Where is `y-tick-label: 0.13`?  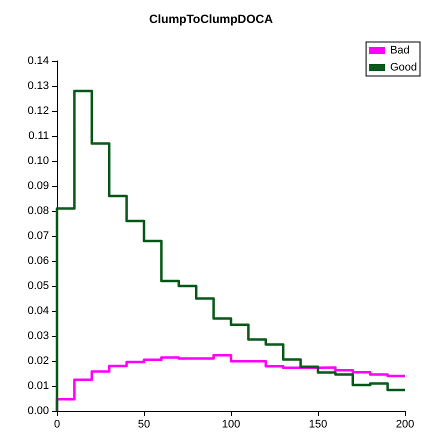 y-tick-label: 0.13 is located at coordinates (38, 86).